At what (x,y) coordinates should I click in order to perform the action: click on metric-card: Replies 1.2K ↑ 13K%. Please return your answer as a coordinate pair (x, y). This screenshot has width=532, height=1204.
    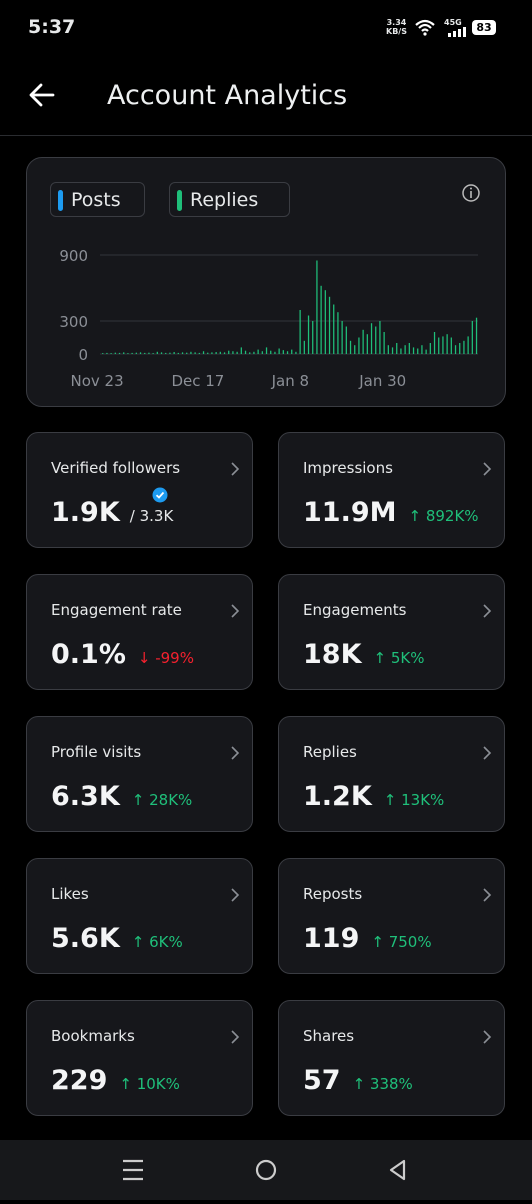
    Looking at the image, I should click on (391, 774).